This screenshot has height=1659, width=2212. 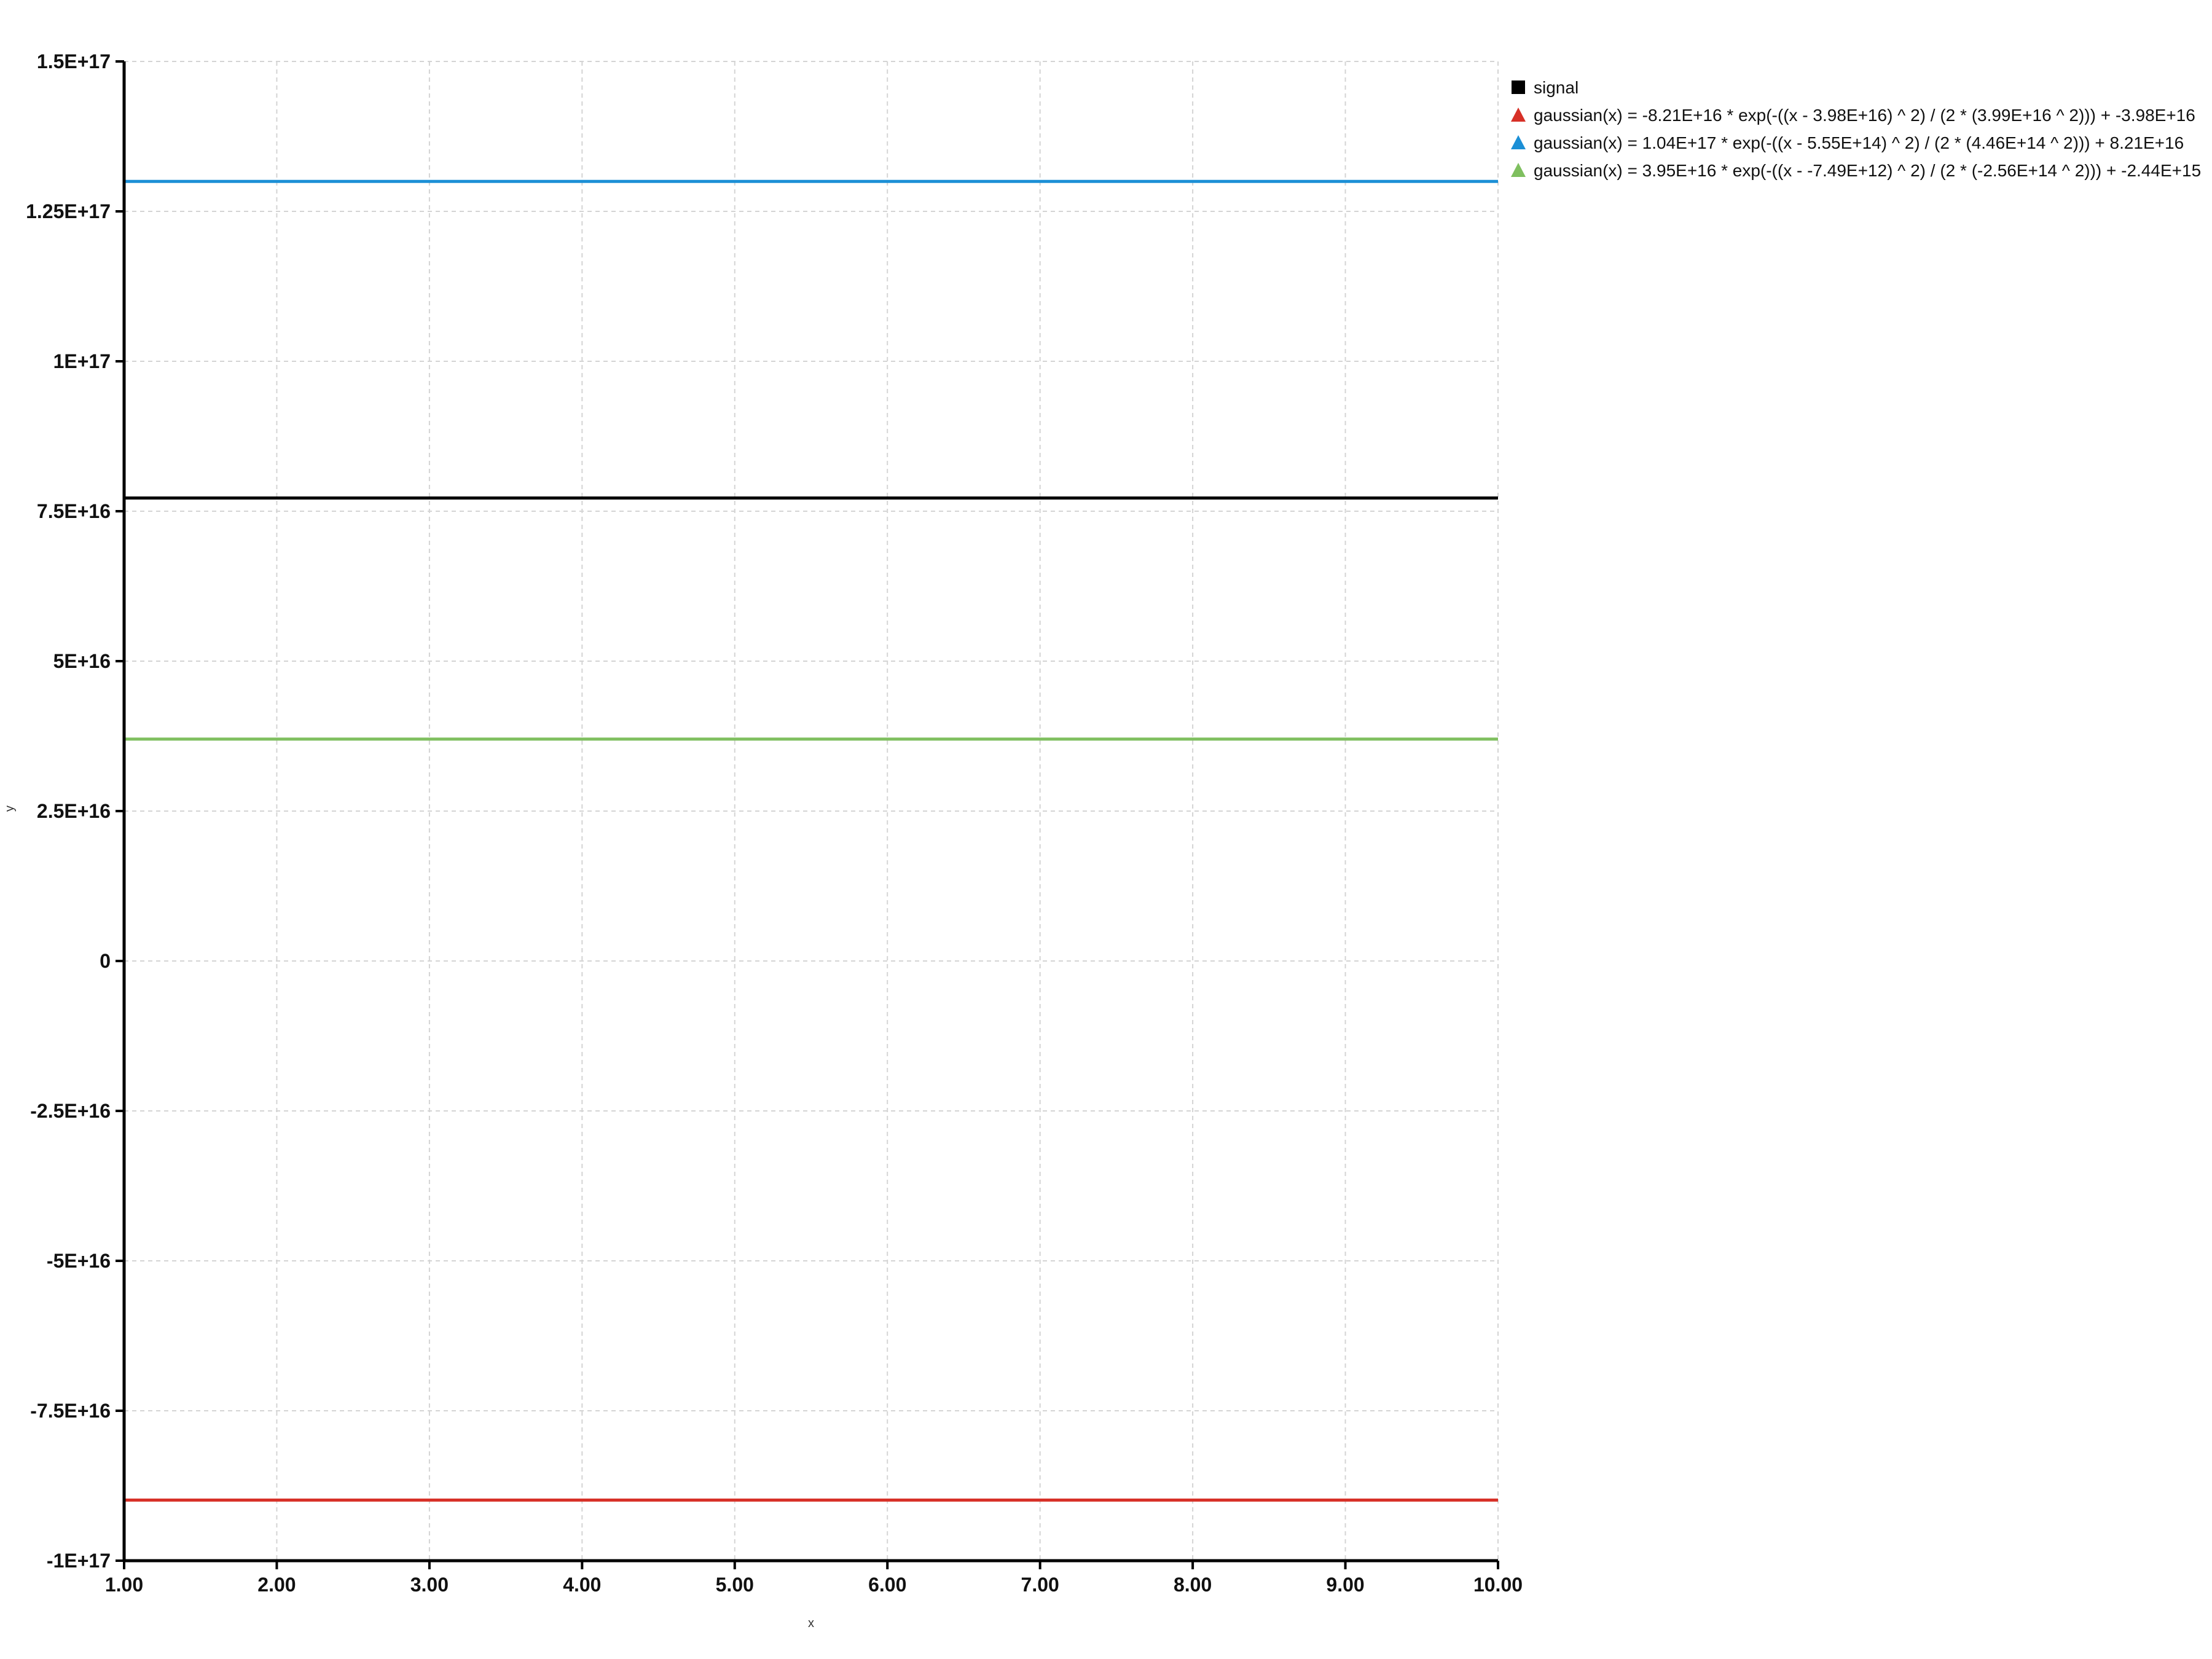 What do you see at coordinates (79, 1561) in the screenshot?
I see `y-tick-label: -1E+17` at bounding box center [79, 1561].